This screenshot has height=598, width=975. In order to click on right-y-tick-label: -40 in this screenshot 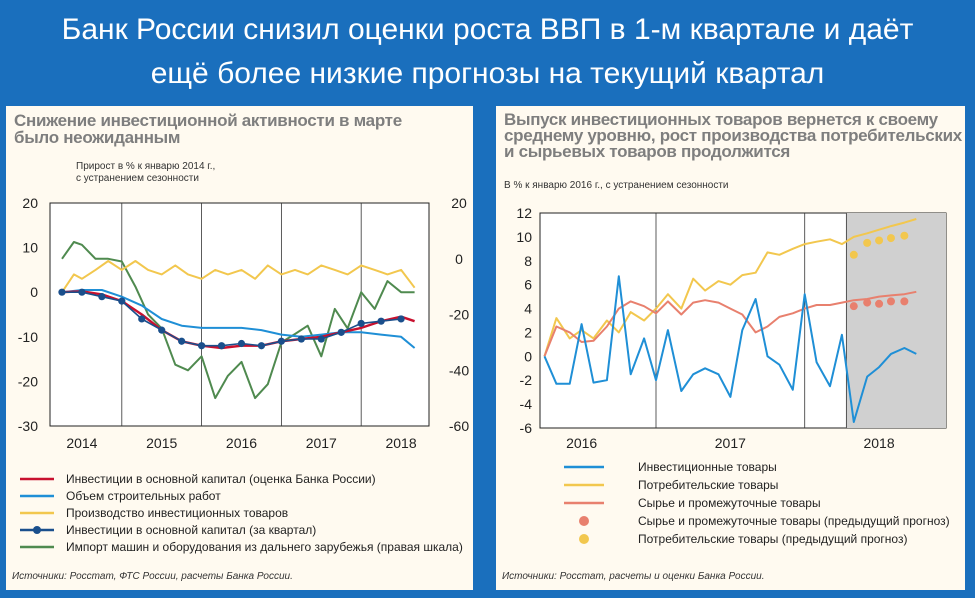, I will do `click(459, 370)`.